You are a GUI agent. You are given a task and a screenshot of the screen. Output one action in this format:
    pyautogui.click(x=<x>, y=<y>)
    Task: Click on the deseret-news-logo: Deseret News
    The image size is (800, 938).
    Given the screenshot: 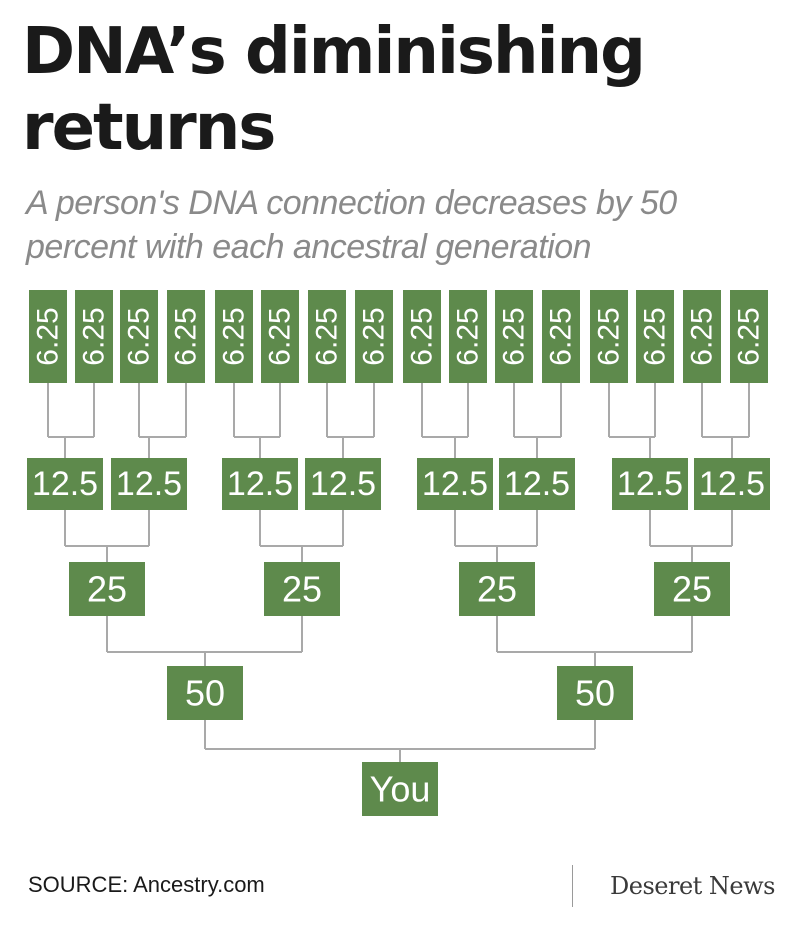 What is the action you would take?
    pyautogui.click(x=692, y=886)
    